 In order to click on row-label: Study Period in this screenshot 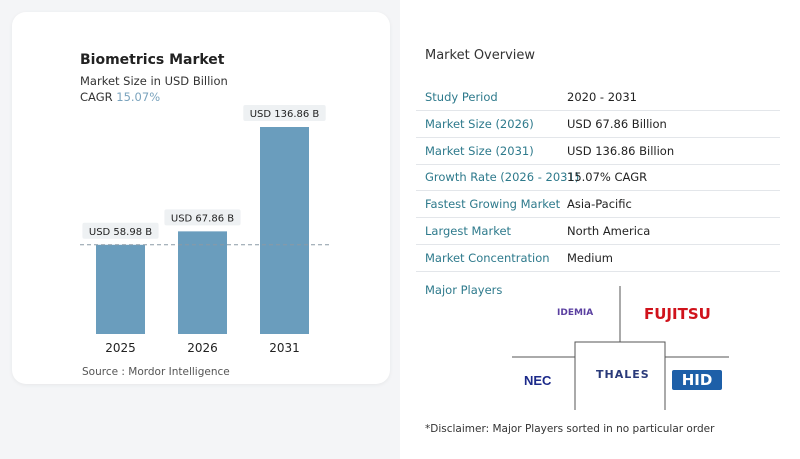, I will do `click(461, 97)`.